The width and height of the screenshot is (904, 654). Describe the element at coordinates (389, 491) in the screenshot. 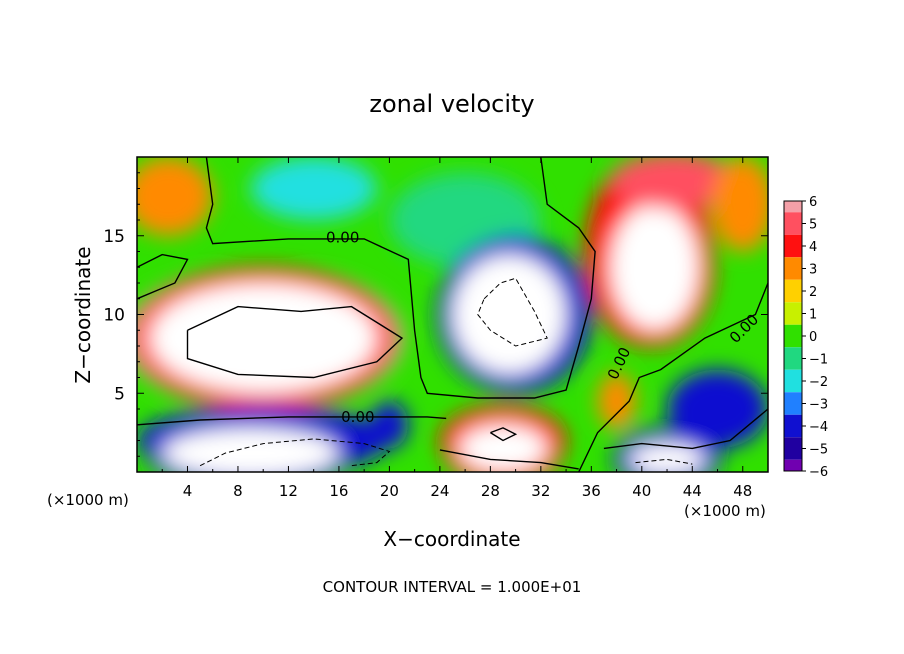

I see `x-tick-label: 20` at that location.